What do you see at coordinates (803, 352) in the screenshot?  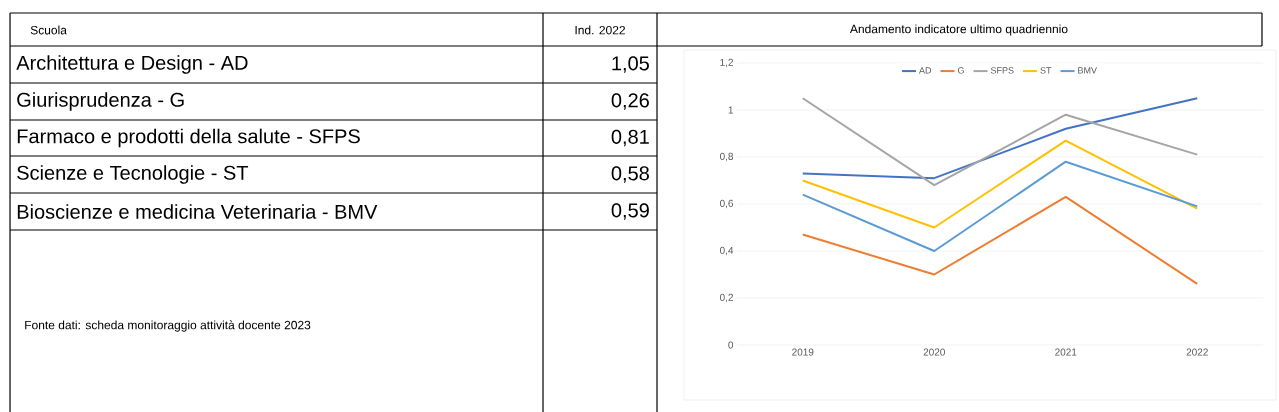 I see `x-tick-label: 2019` at bounding box center [803, 352].